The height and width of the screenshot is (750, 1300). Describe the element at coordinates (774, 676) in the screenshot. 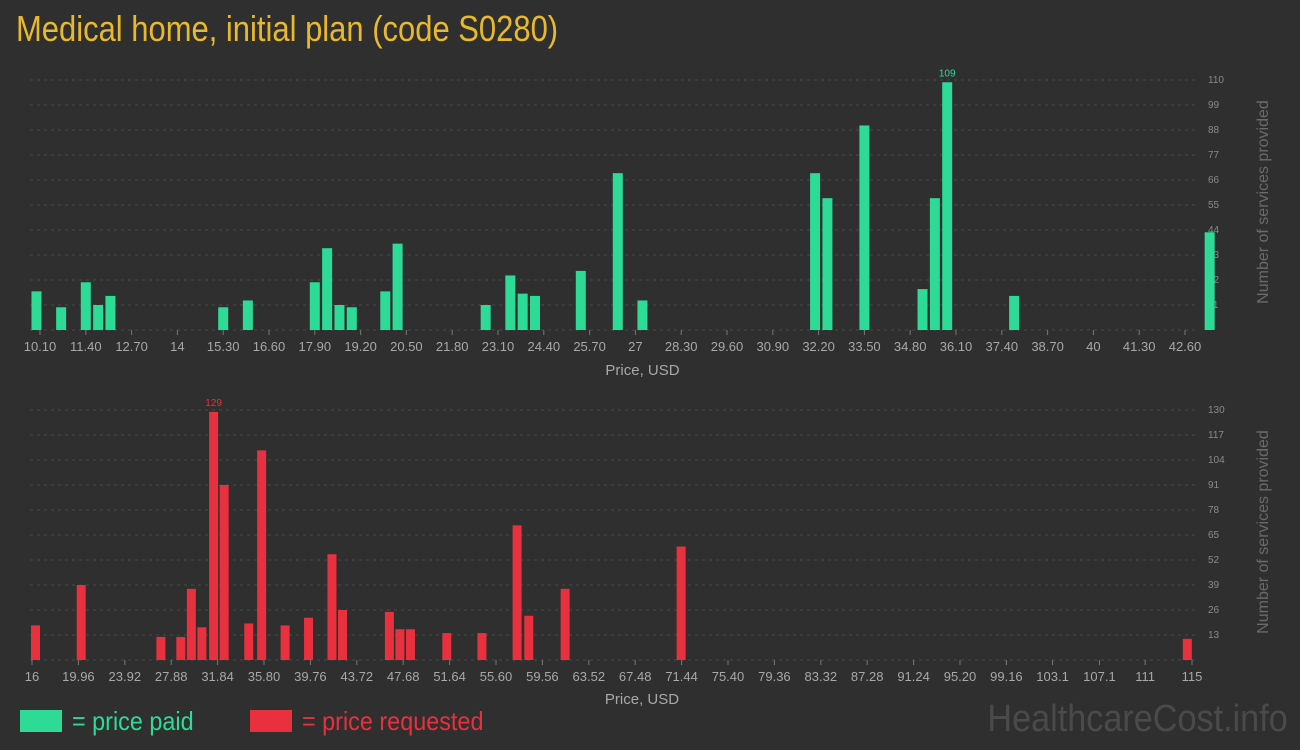

I see `price-requested-x-tick-label: 79.36` at that location.